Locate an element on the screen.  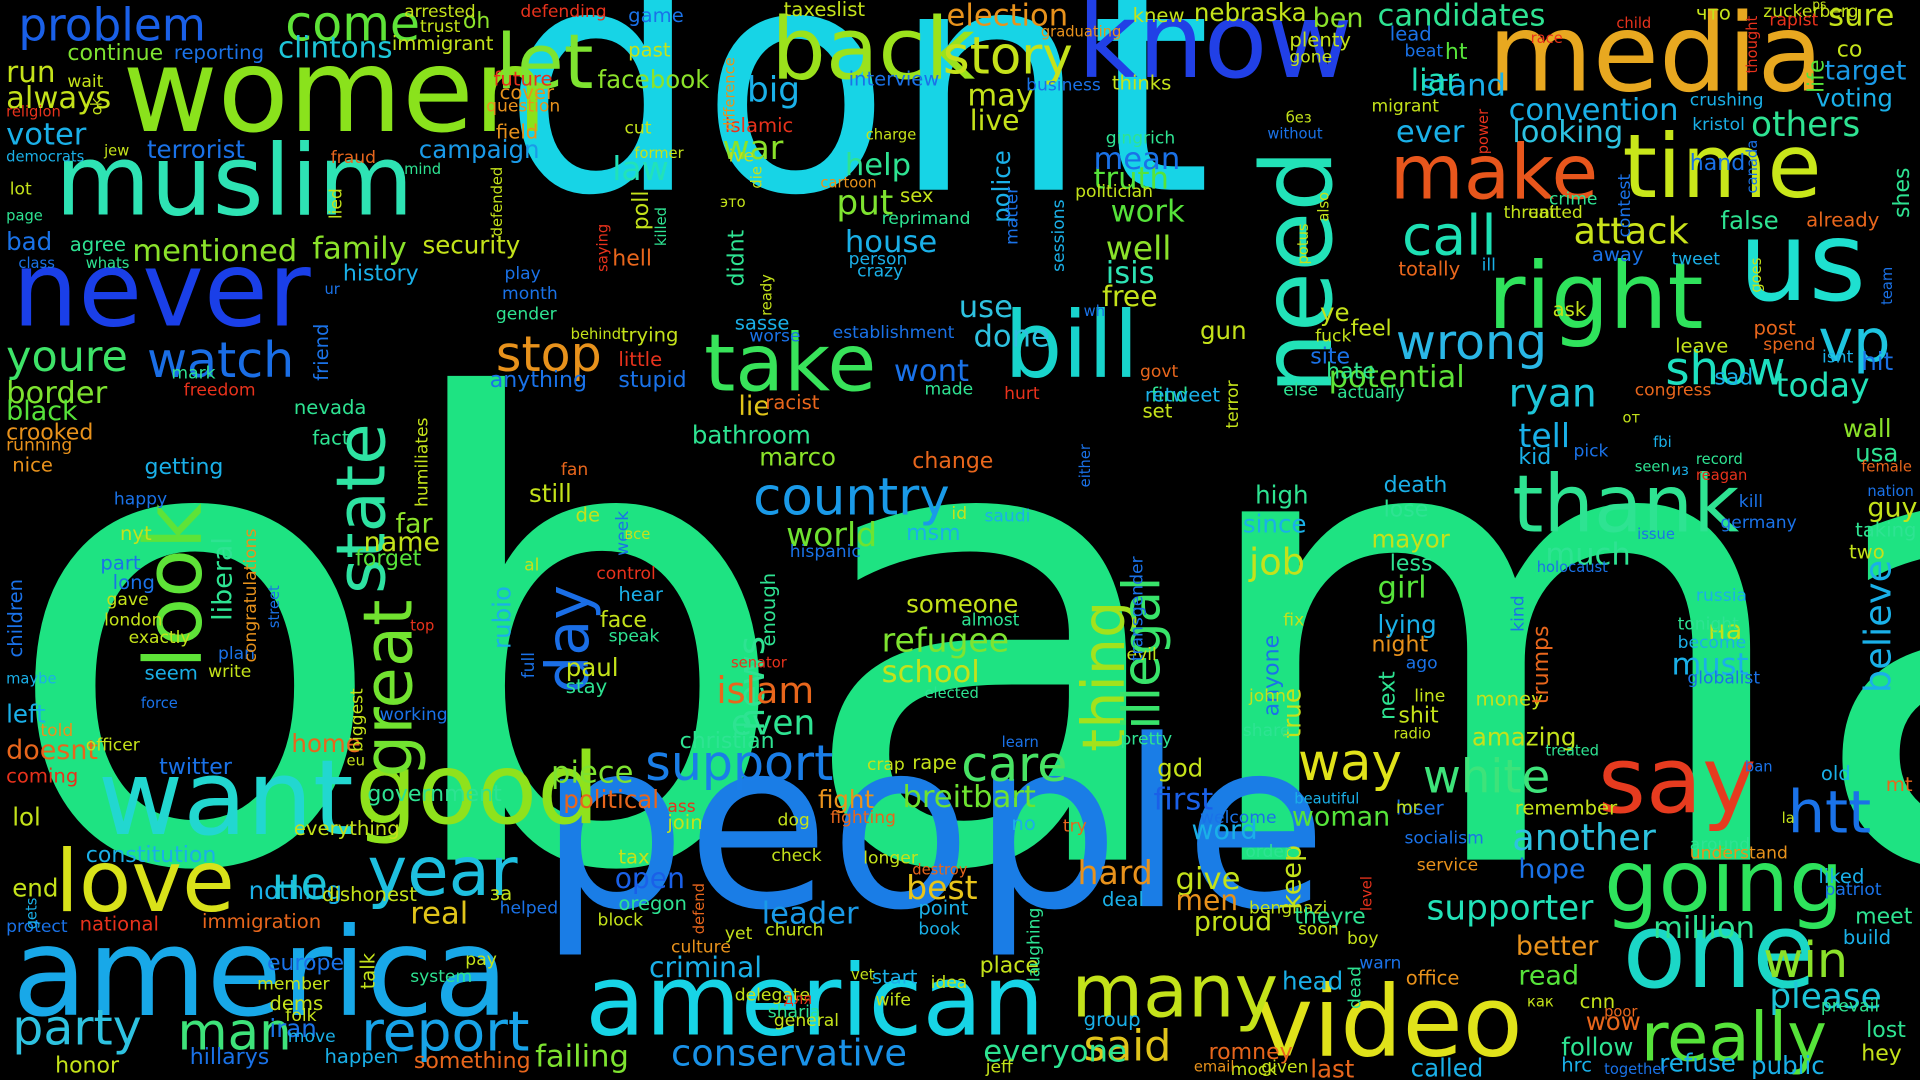
word-liked: liked is located at coordinates (1841, 876).